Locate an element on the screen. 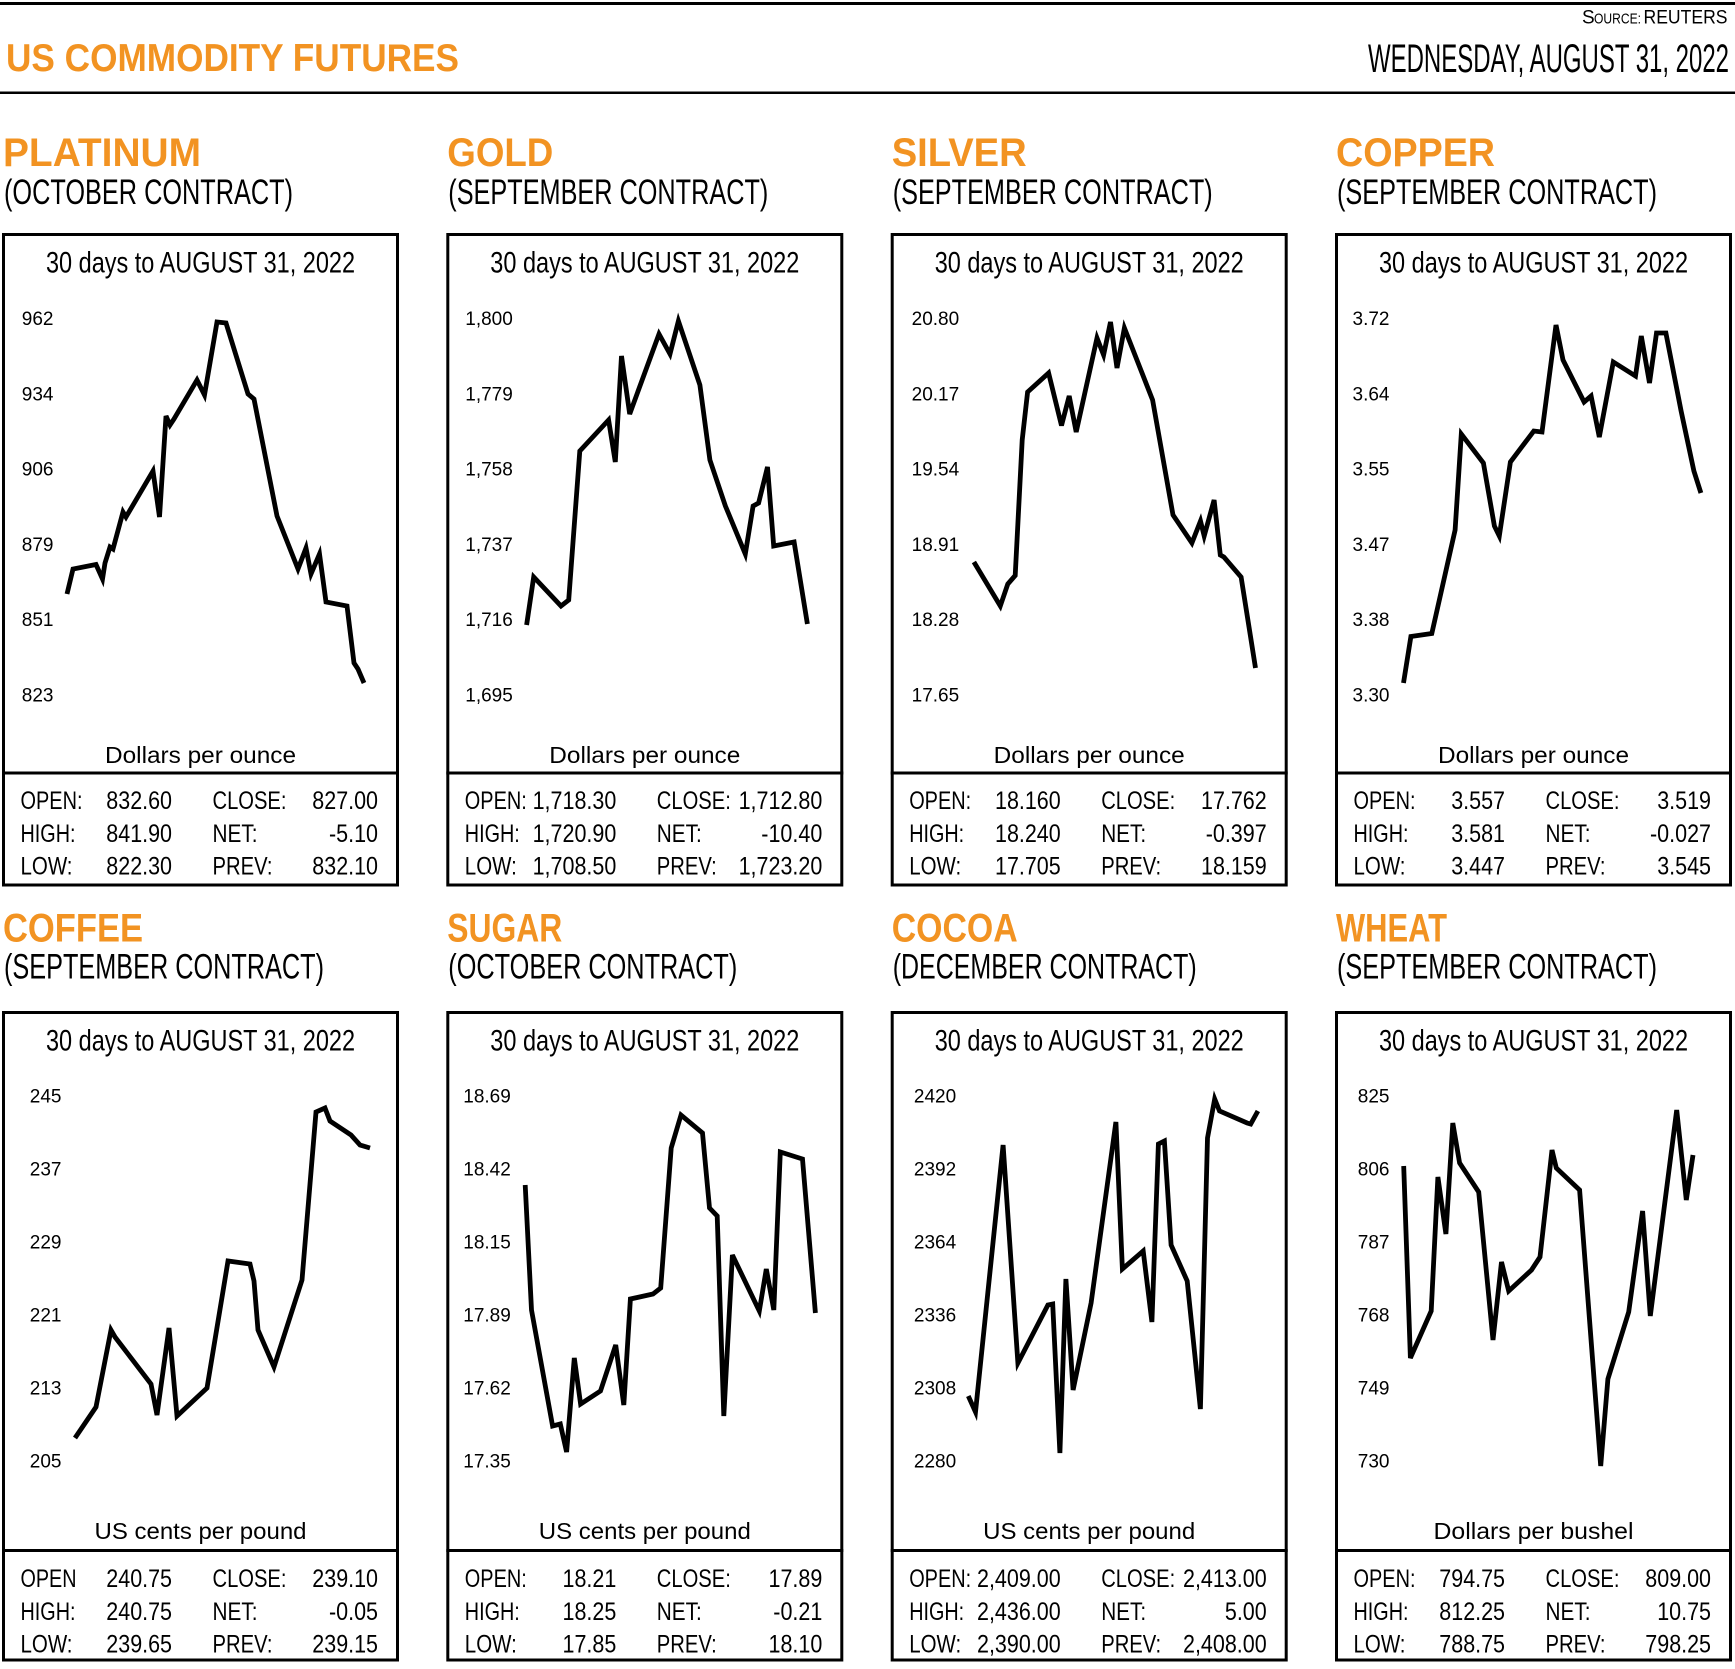 The image size is (1735, 1669). svg-text: Dollars per bushel is located at coordinates (1534, 1531).